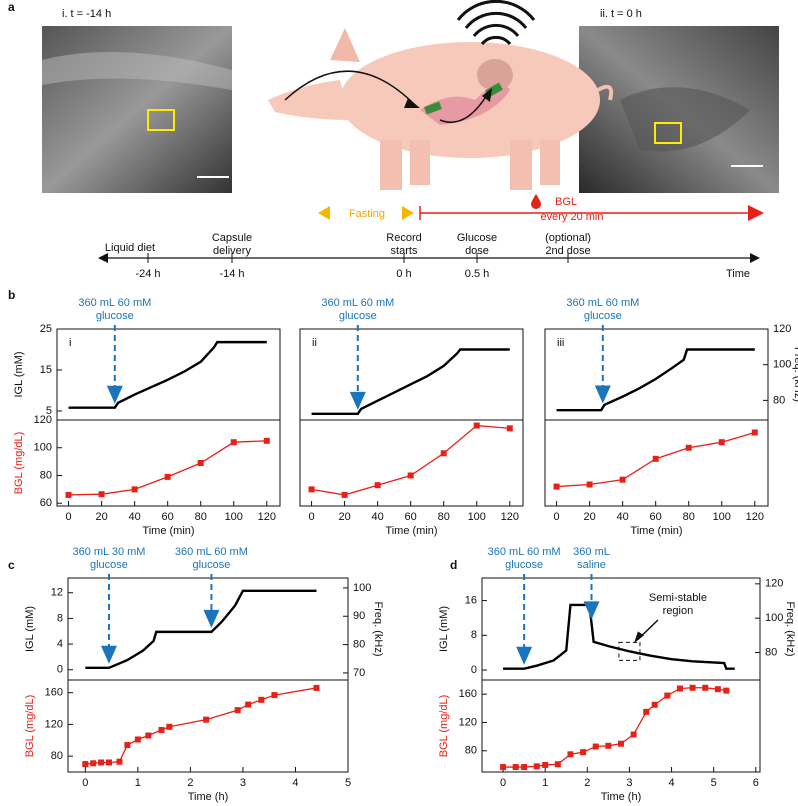 The width and height of the screenshot is (798, 806). I want to click on panel-label: c, so click(11, 565).